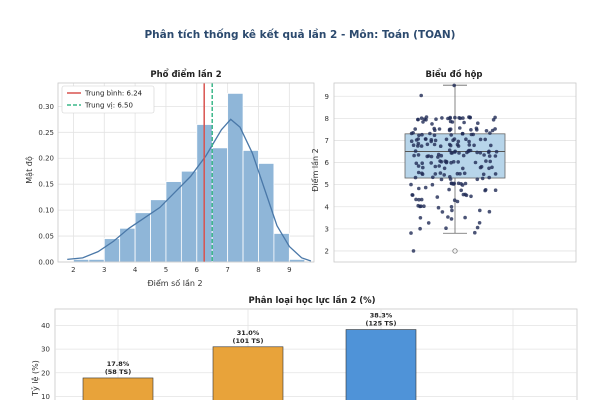 Image resolution: width=600 pixels, height=404 pixels. Describe the element at coordinates (327, 251) in the screenshot. I see `boxplot-y-tick-label: 2` at that location.